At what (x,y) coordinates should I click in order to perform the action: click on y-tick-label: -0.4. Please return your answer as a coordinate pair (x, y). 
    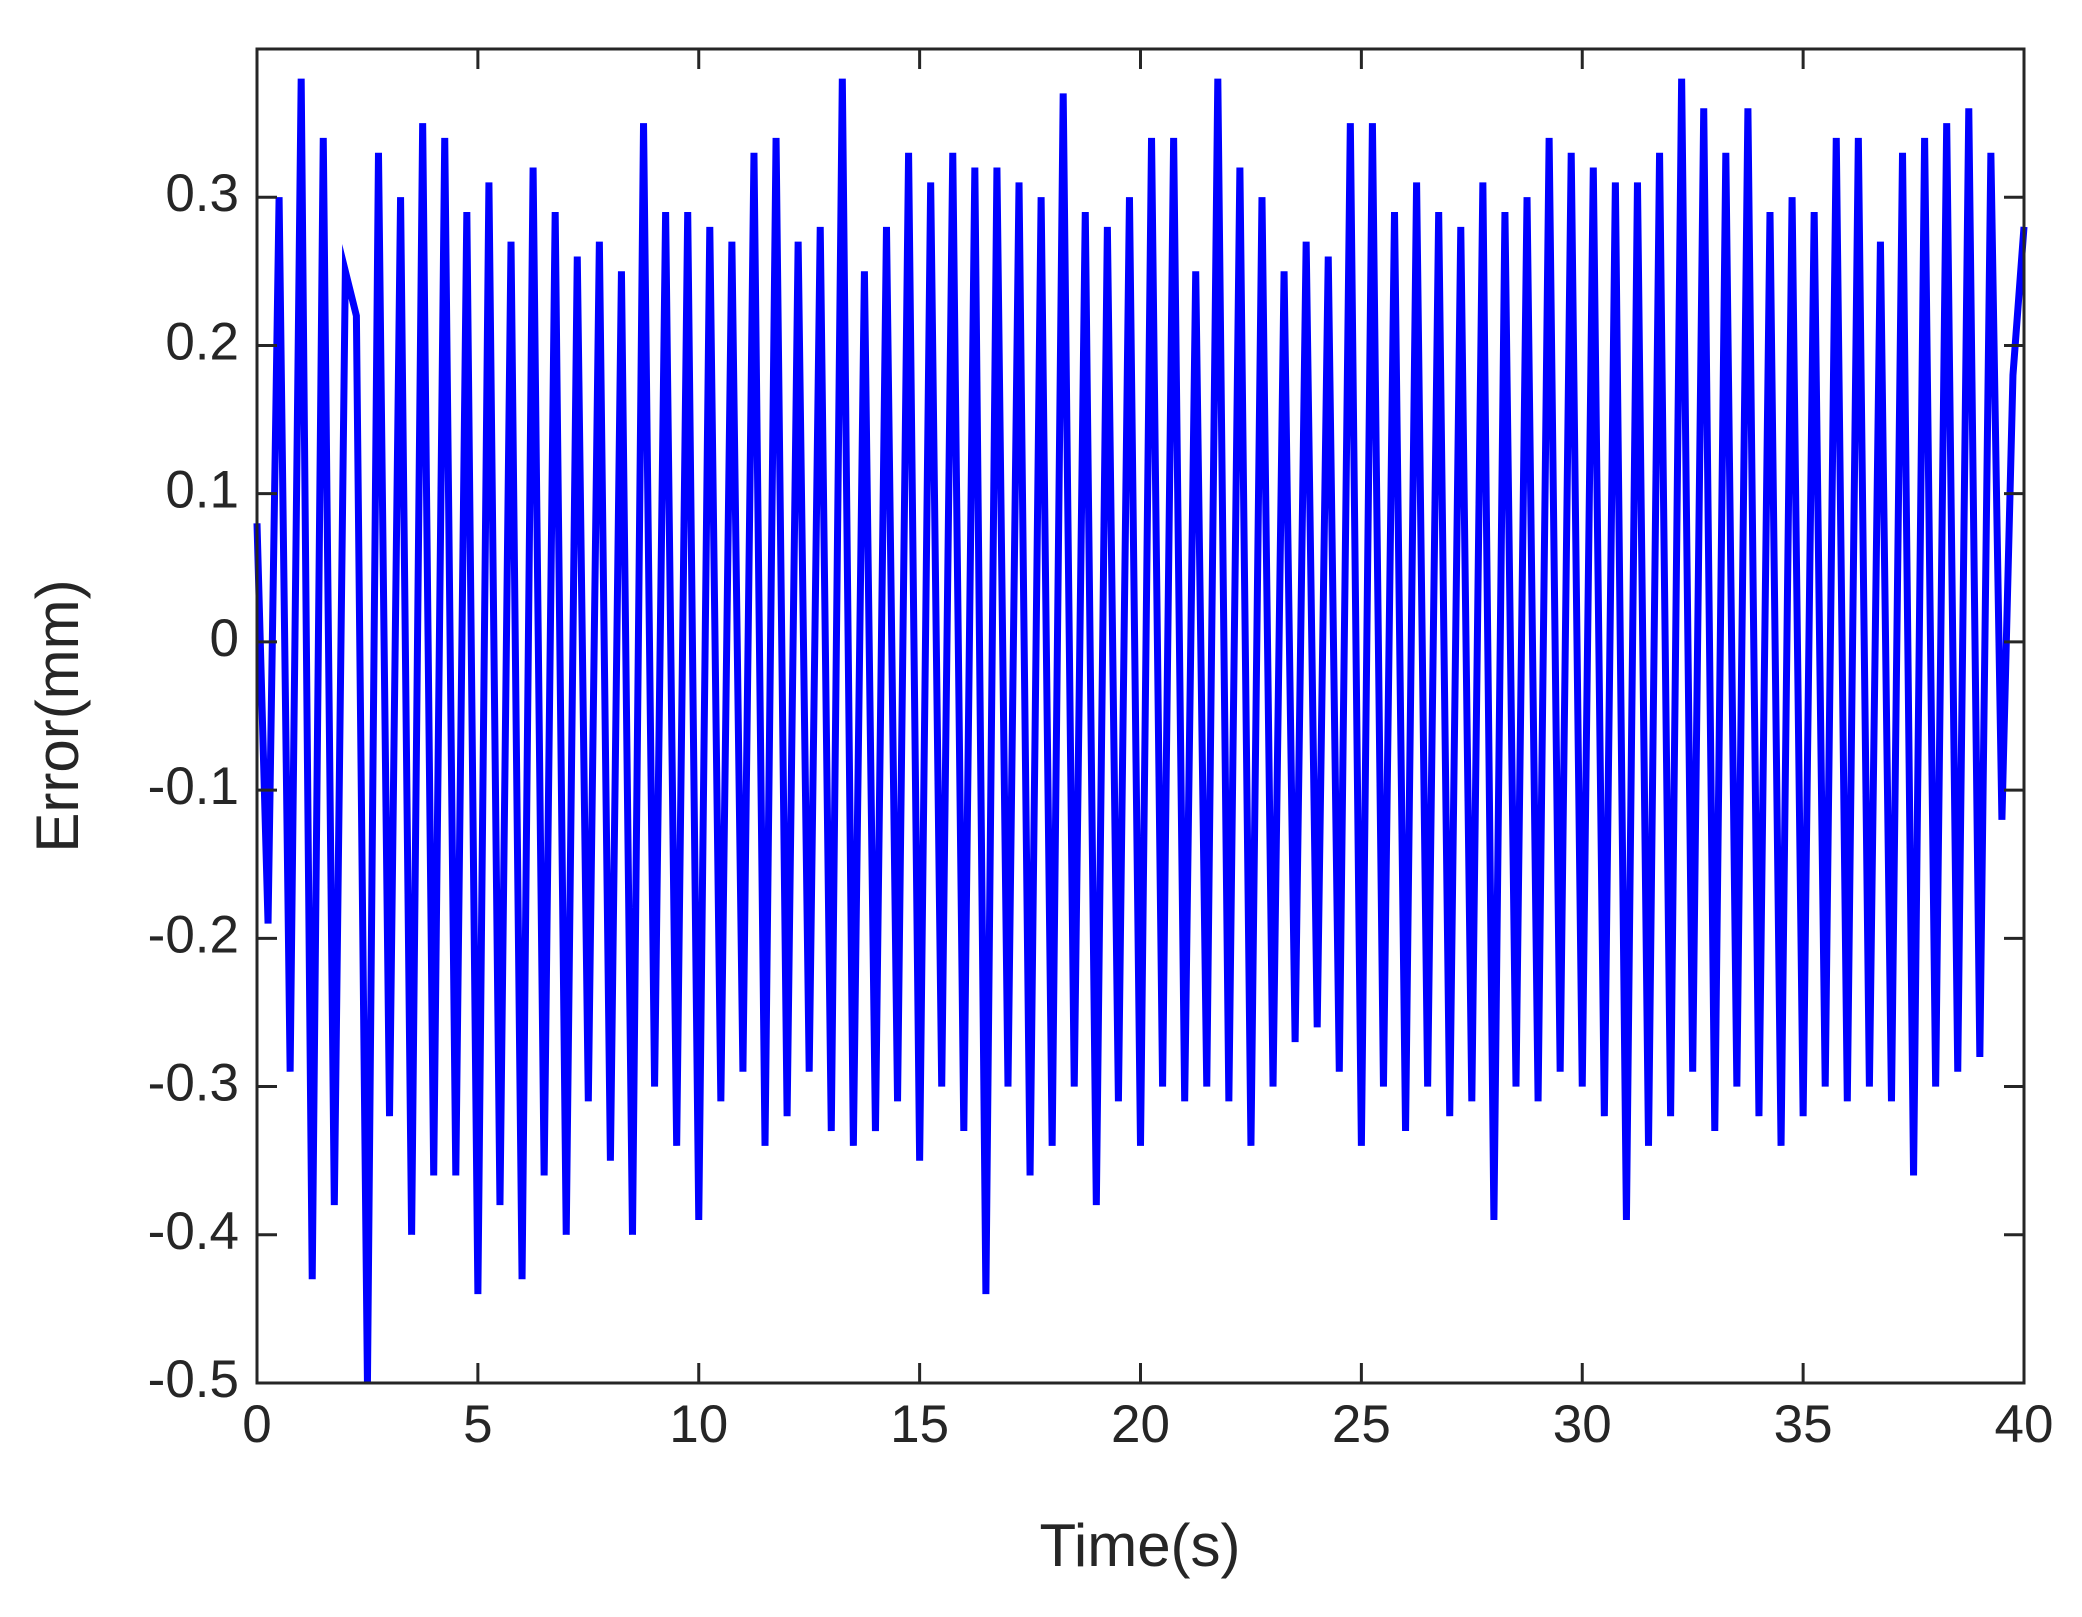
    Looking at the image, I should click on (193, 1231).